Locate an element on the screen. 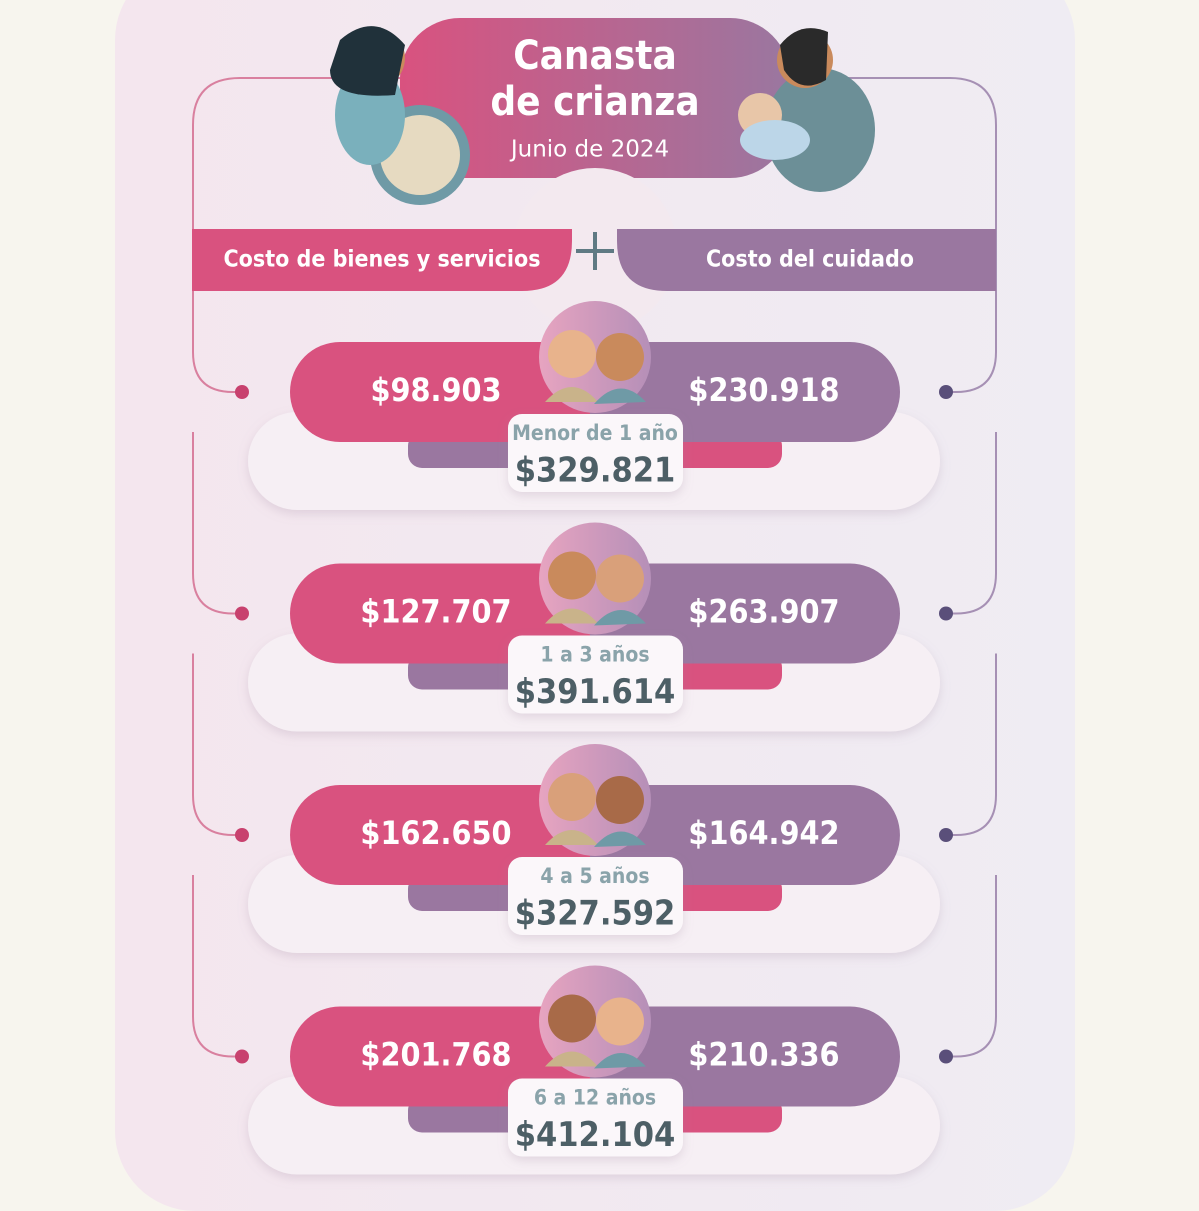  title-line: de crianza is located at coordinates (594, 102).